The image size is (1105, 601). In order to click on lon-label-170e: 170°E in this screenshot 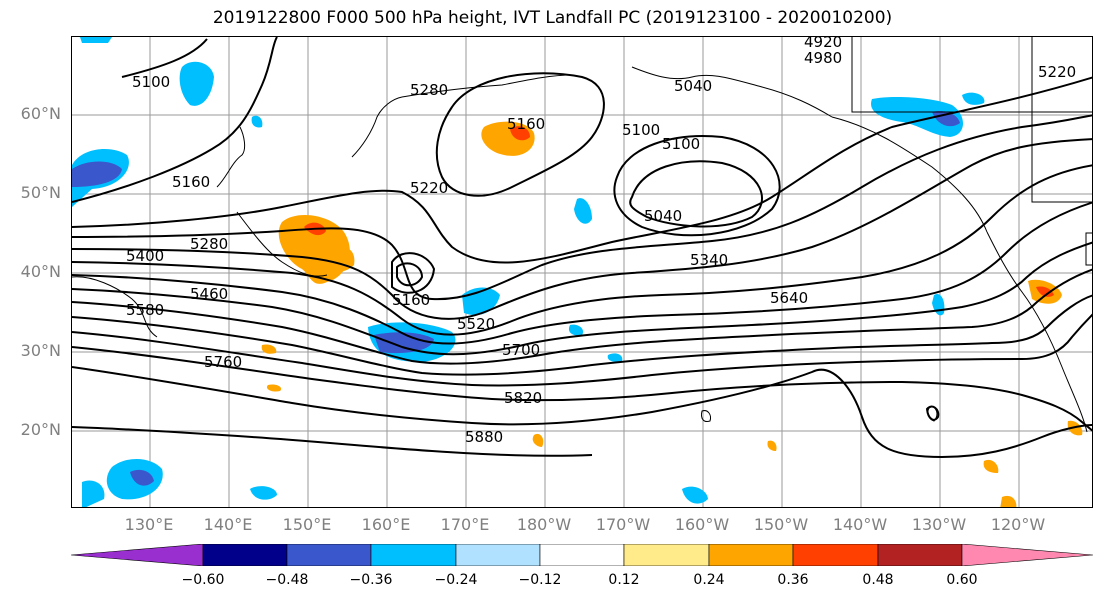, I will do `click(465, 524)`.